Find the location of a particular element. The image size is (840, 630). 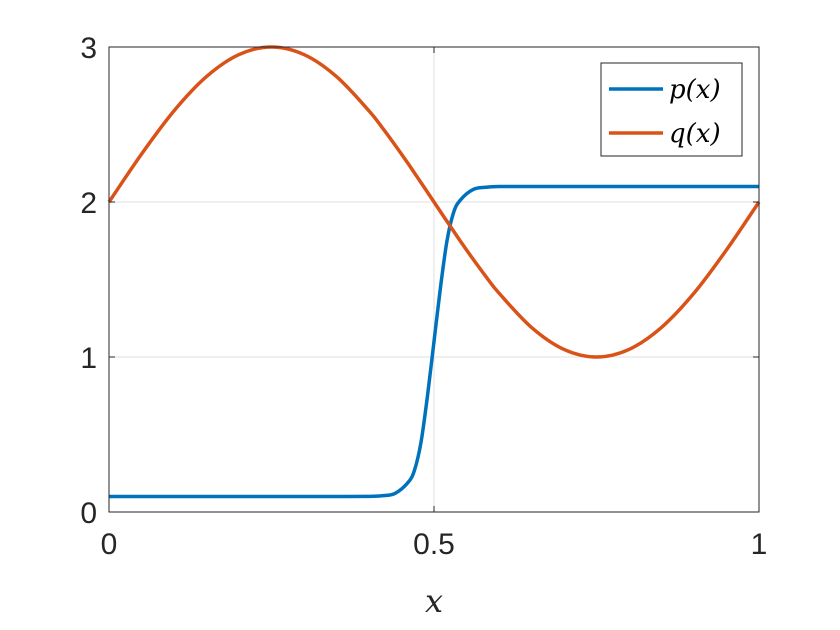

legend-entry-label: p(x) is located at coordinates (695, 90).